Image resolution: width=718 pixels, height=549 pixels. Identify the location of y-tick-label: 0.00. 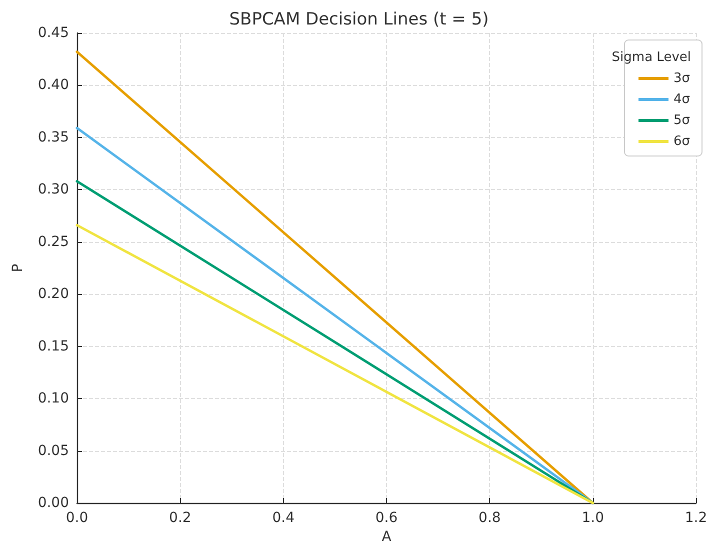
(53, 503).